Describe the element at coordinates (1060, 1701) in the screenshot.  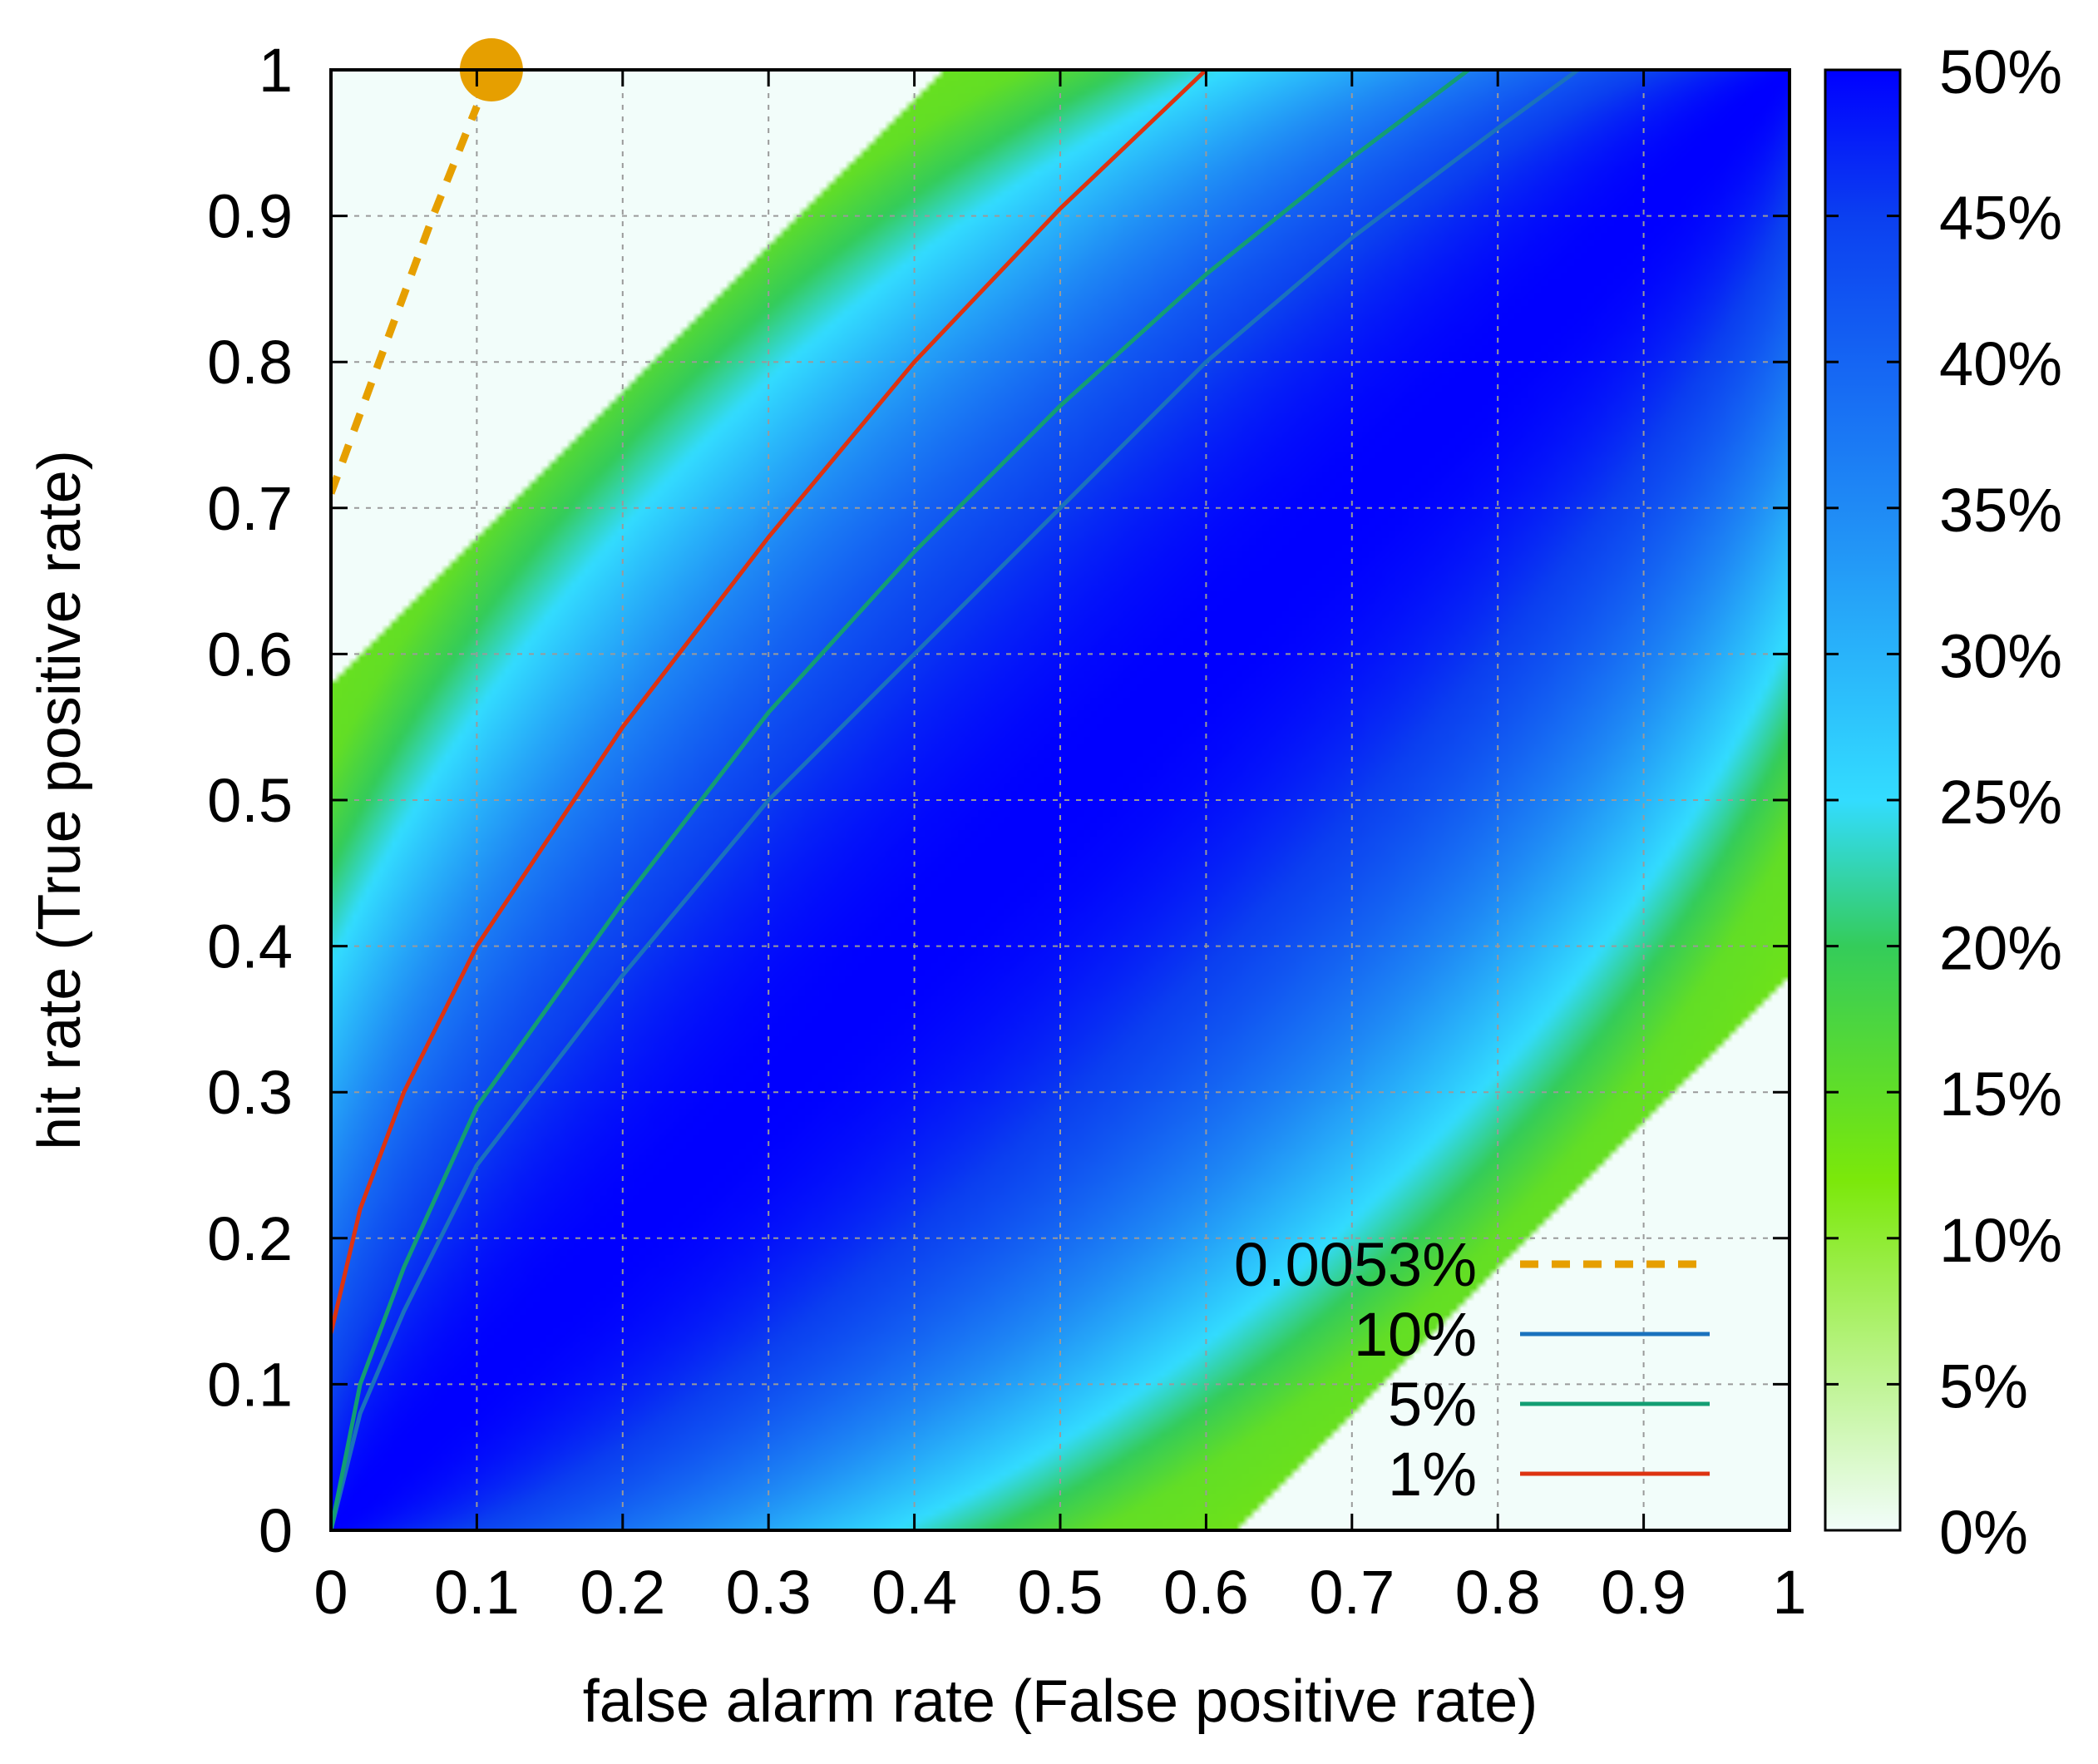
I see `x-axis-label: false alarm rate (False positive rate)` at that location.